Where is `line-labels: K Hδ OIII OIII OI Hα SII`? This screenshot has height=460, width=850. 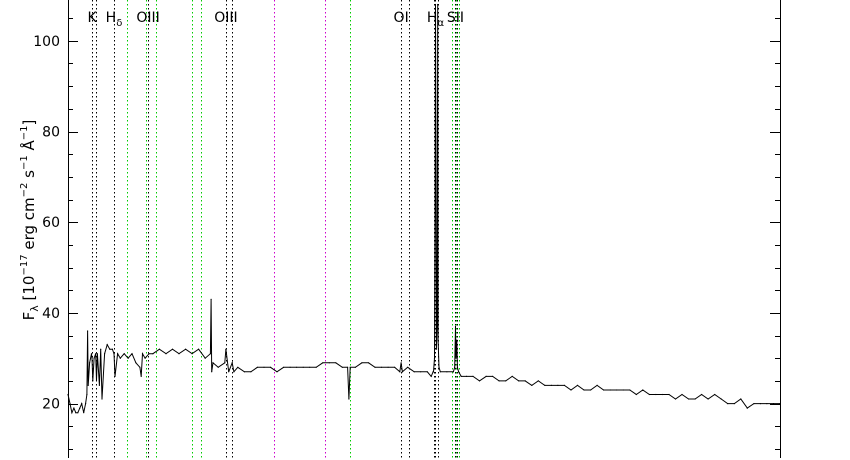 line-labels: K Hδ OIII OIII OI Hα SII is located at coordinates (275, 19).